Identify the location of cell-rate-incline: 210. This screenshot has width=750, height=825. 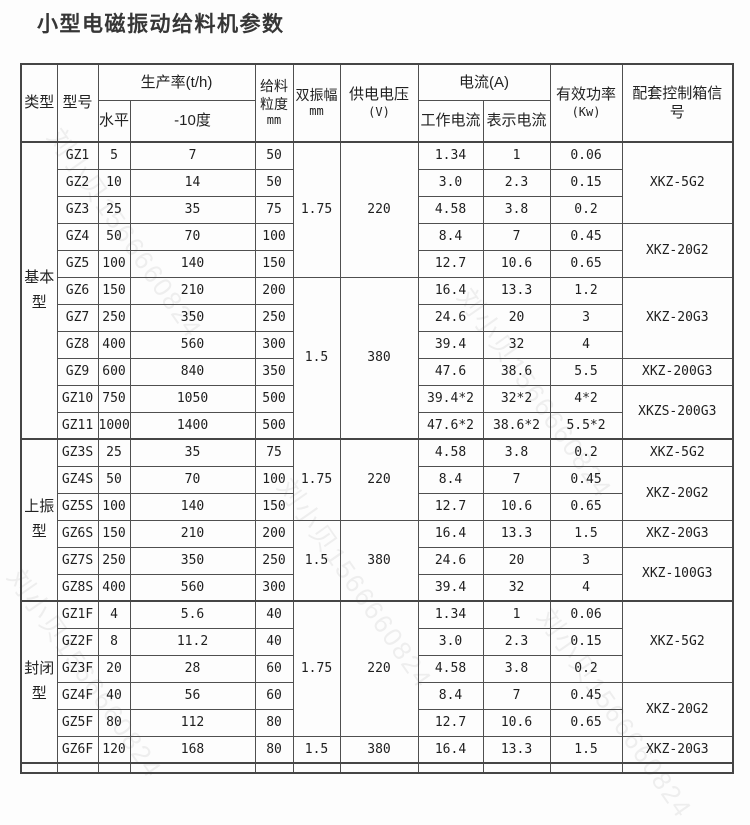
(192, 533).